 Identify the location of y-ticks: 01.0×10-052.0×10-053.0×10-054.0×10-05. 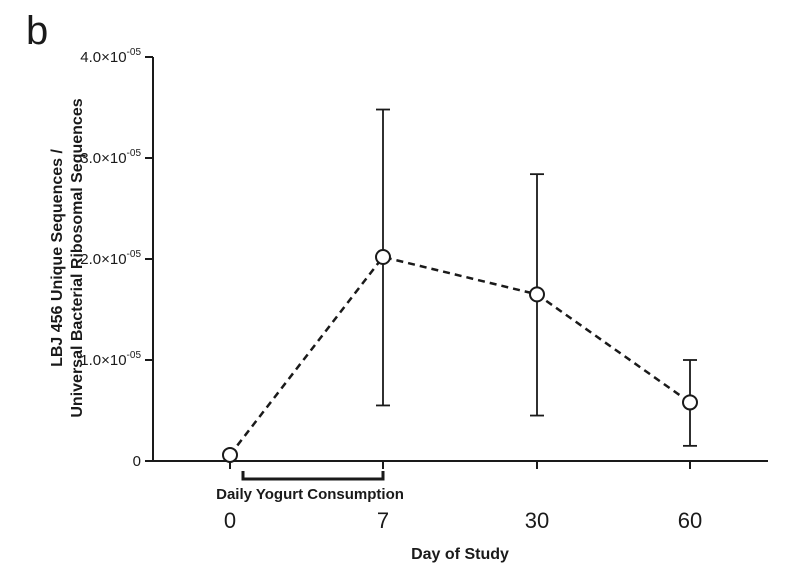
(116, 258).